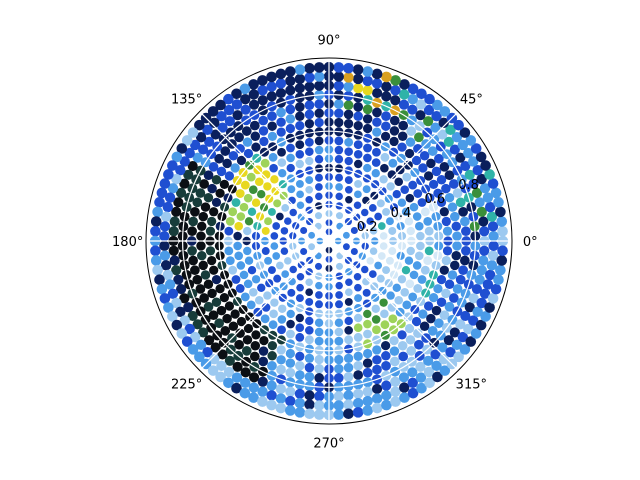  Describe the element at coordinates (471, 384) in the screenshot. I see `angular-tick-label: 315°` at that location.